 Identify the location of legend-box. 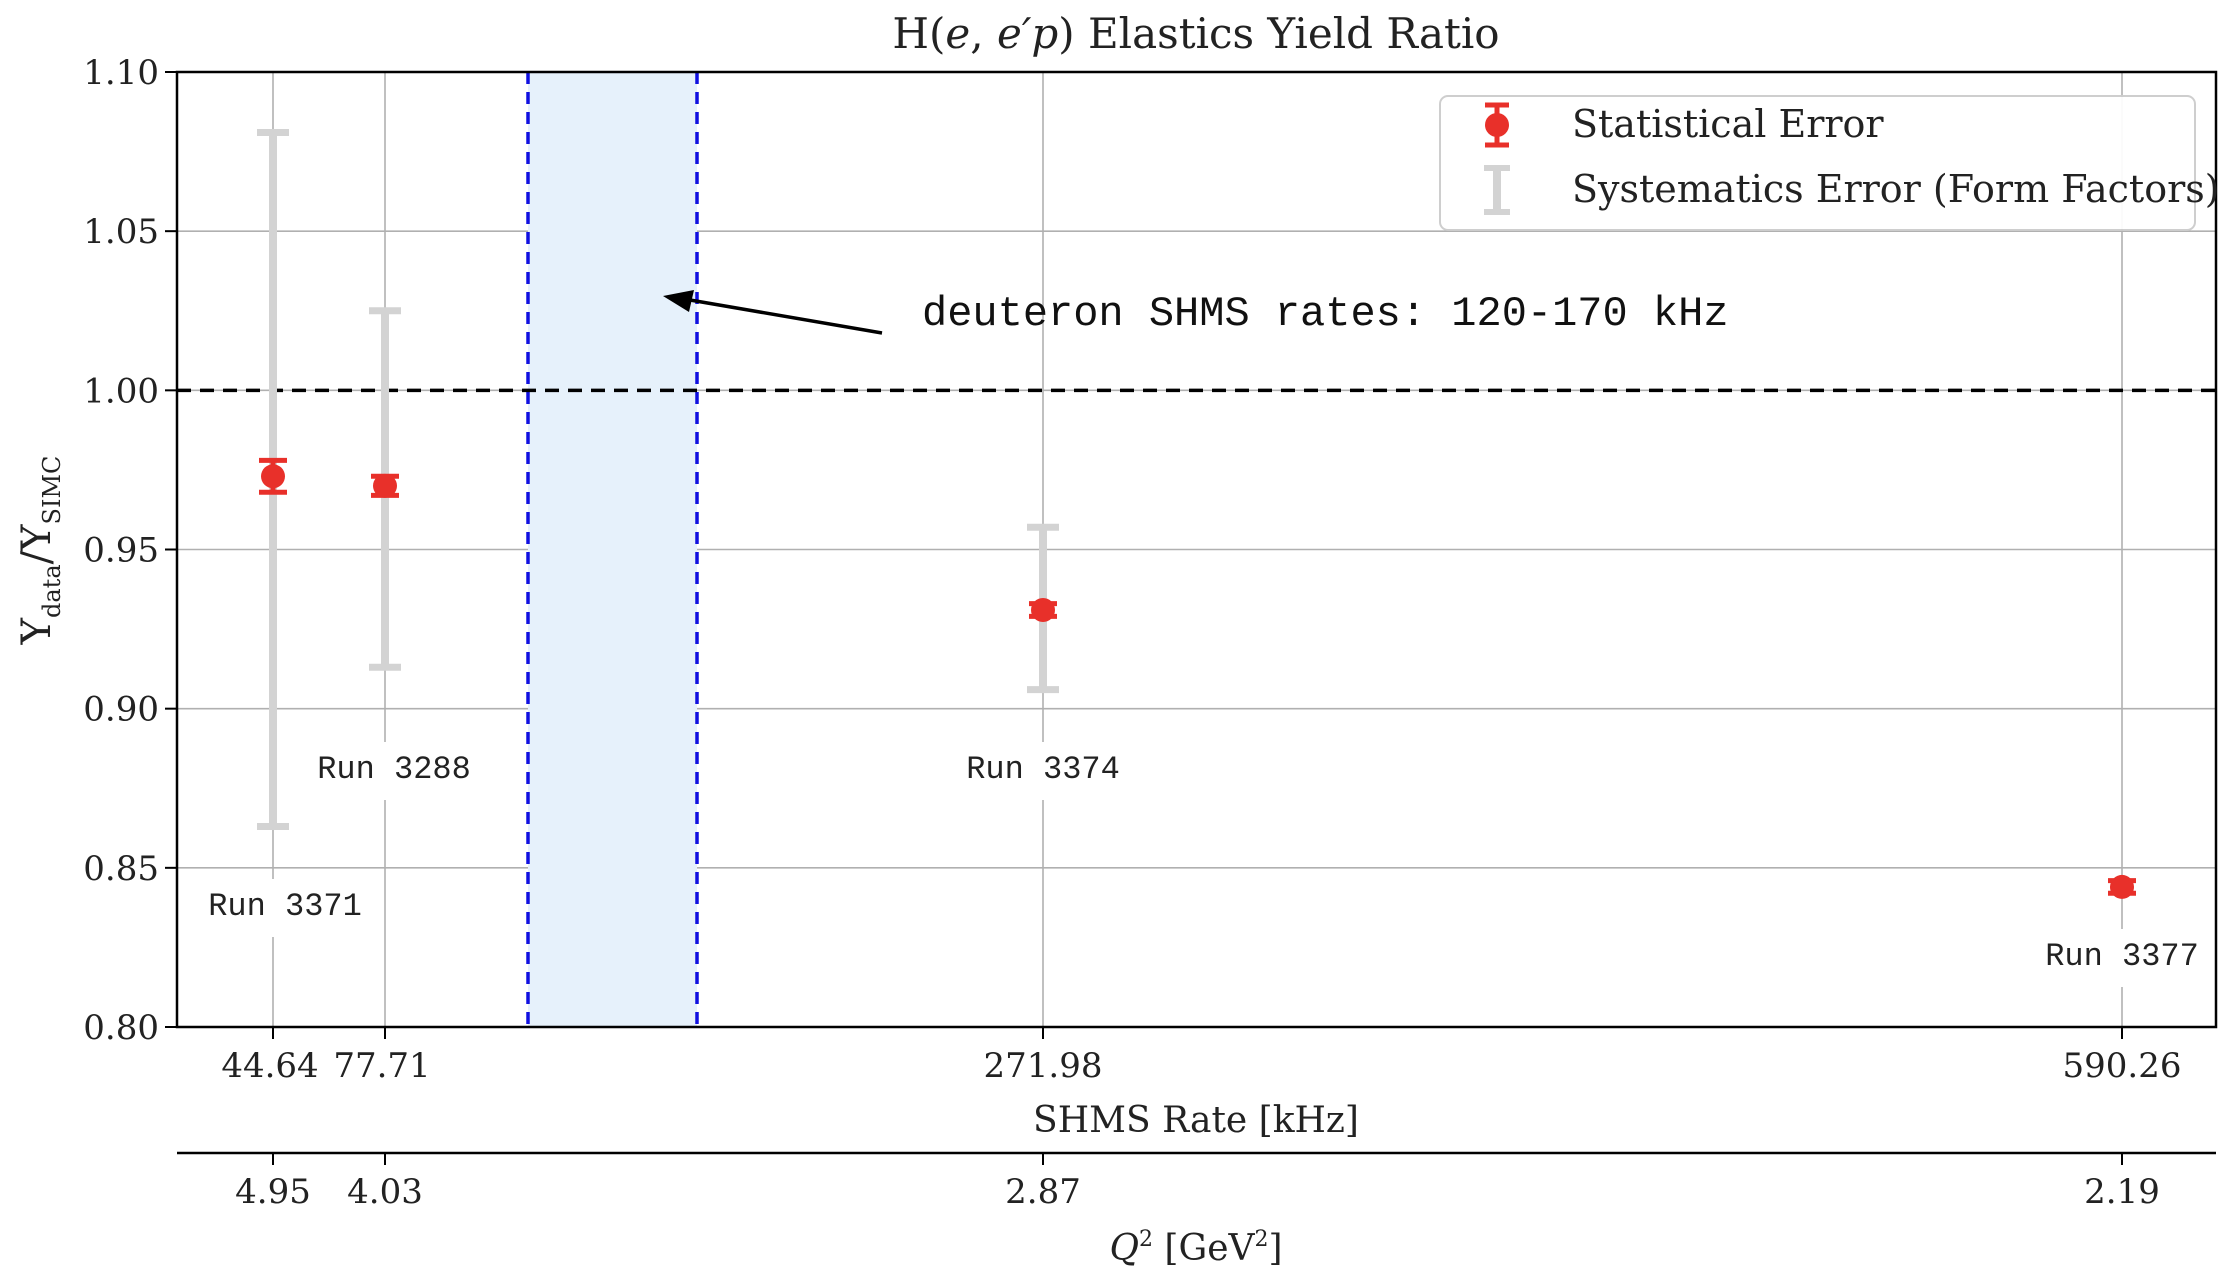
(1817, 163).